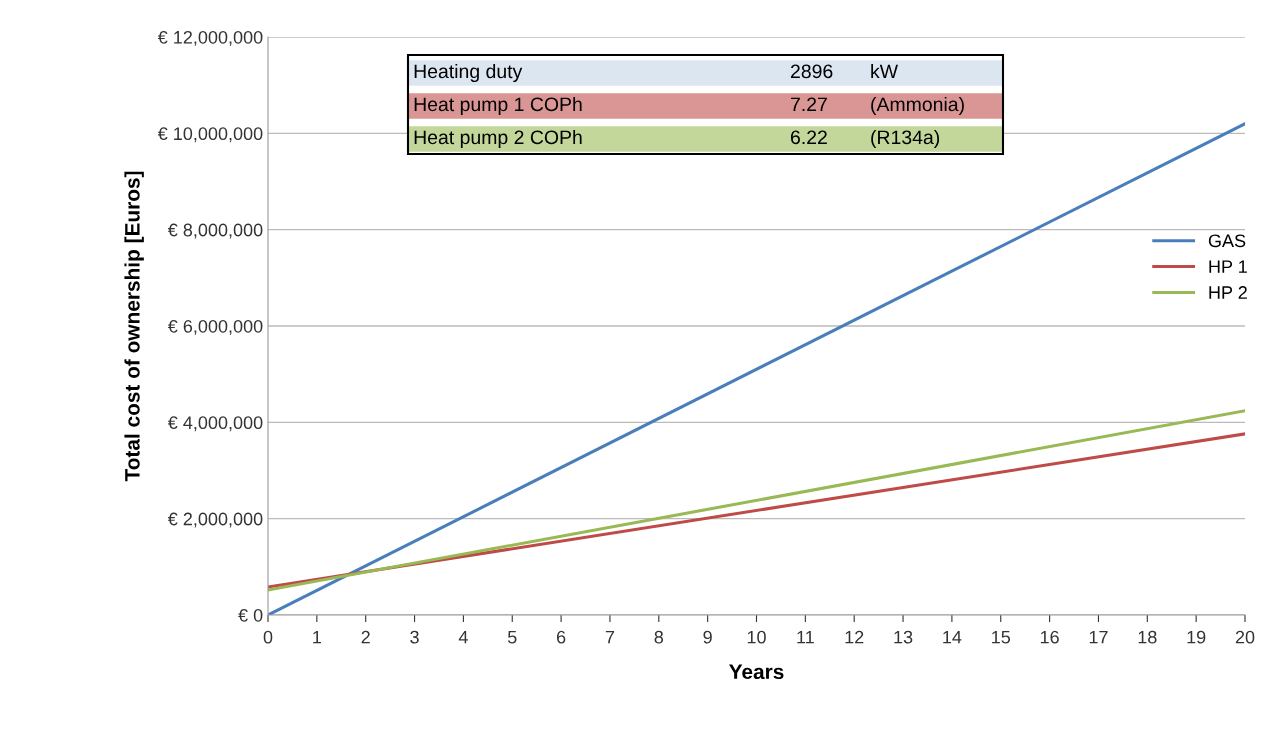  Describe the element at coordinates (1196, 637) in the screenshot. I see `x-tick-label: 19` at that location.